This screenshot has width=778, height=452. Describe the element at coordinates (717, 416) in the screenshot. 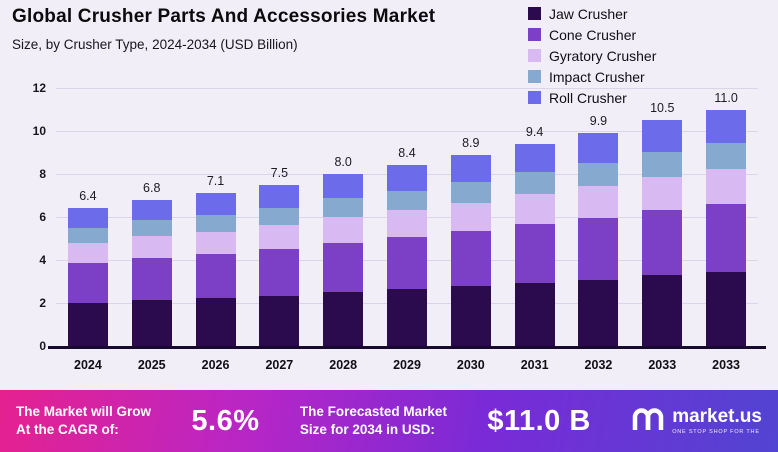

I see `brand-name: market.us` at that location.